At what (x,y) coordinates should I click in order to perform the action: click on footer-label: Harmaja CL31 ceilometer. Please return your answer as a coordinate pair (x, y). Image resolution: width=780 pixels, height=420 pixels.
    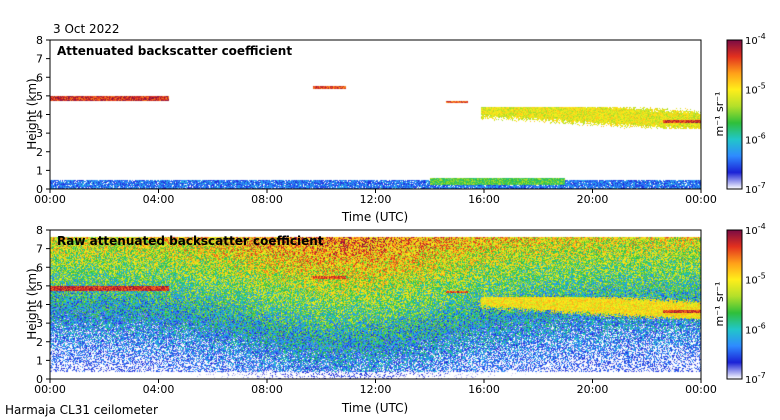
    Looking at the image, I should click on (81, 410).